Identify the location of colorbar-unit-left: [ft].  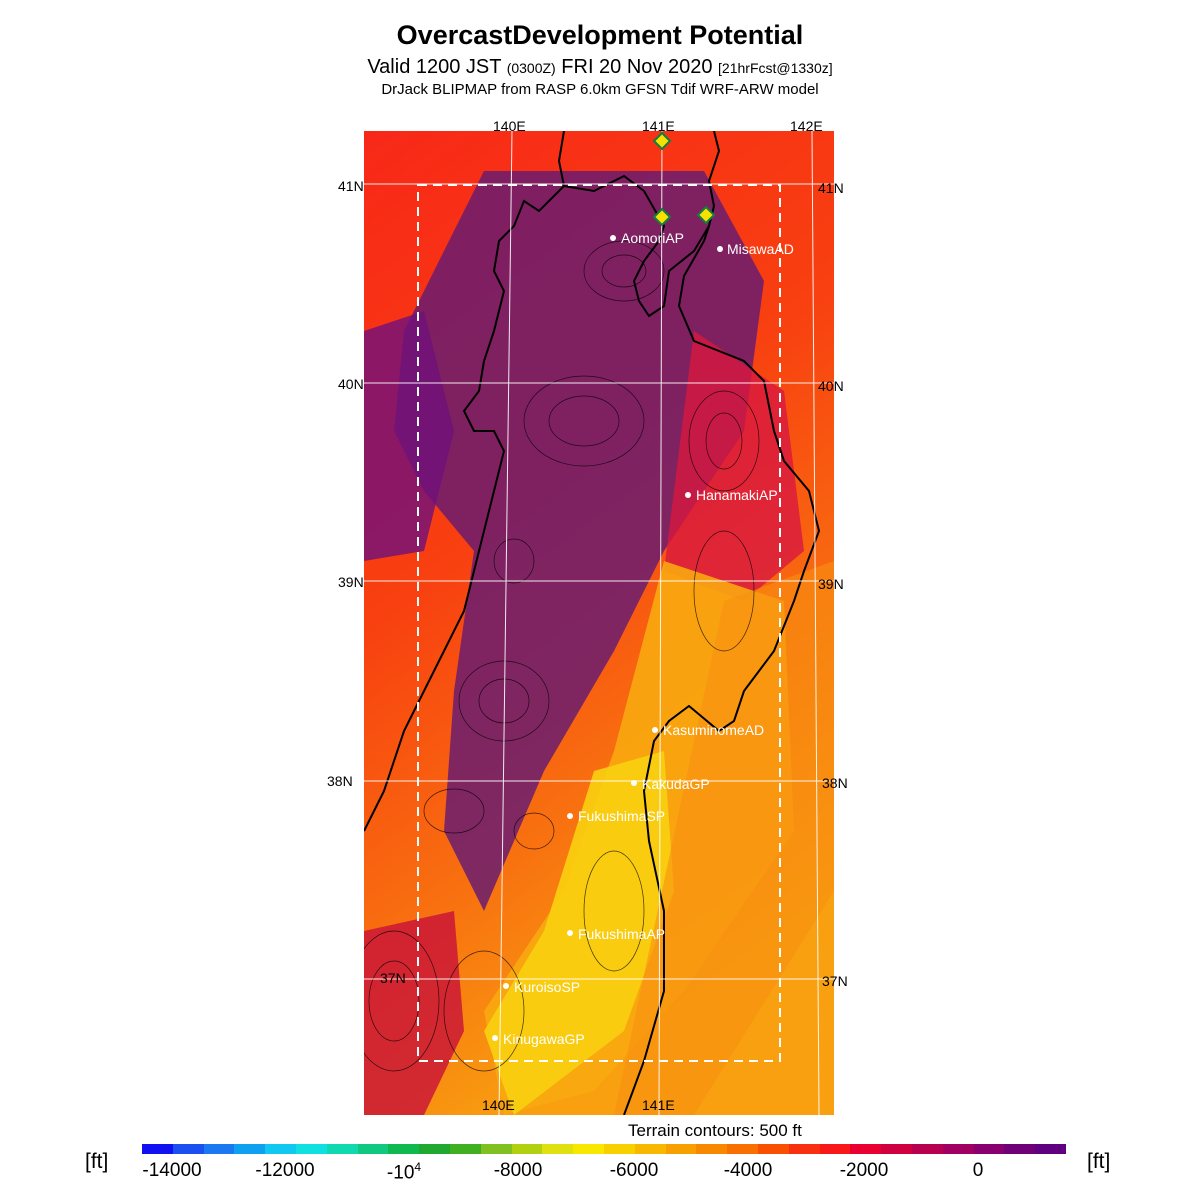
(97, 1161).